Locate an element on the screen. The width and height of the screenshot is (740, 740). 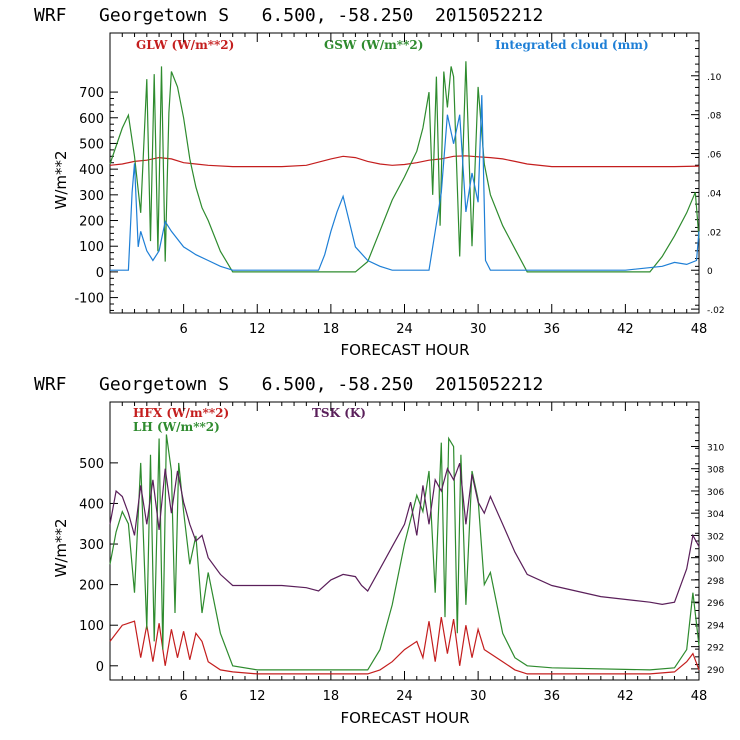
y2-tick-label: .10 is located at coordinates (714, 78).